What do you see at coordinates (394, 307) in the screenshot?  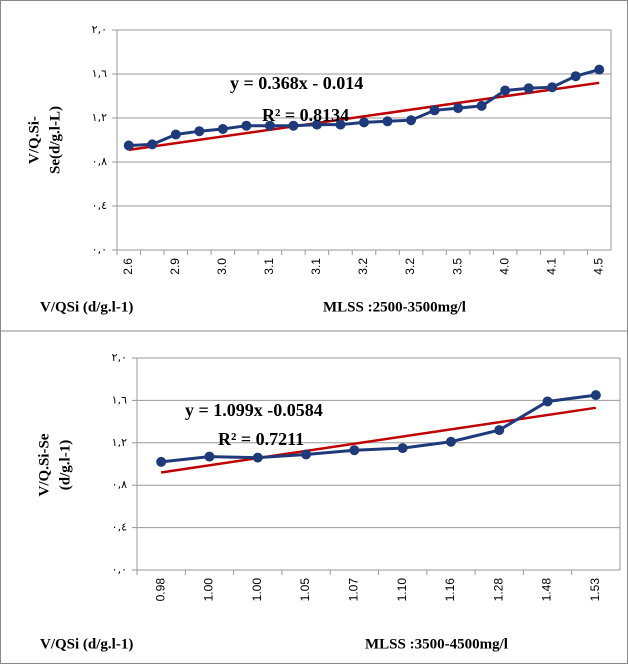 I see `annotation: MLSS :2500-3500mg/l` at bounding box center [394, 307].